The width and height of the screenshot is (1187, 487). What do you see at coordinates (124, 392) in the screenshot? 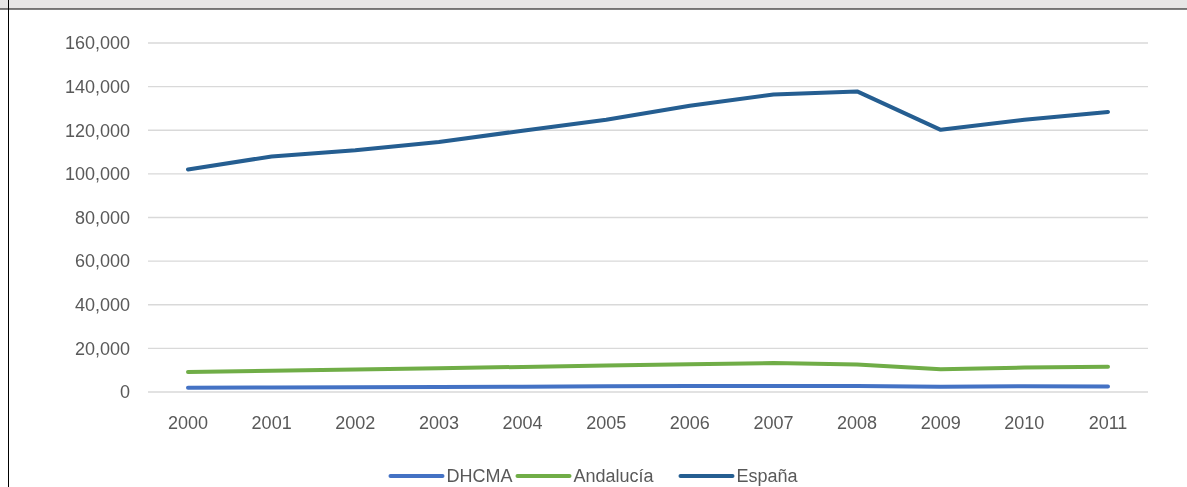
I see `y-tick-label: 0` at bounding box center [124, 392].